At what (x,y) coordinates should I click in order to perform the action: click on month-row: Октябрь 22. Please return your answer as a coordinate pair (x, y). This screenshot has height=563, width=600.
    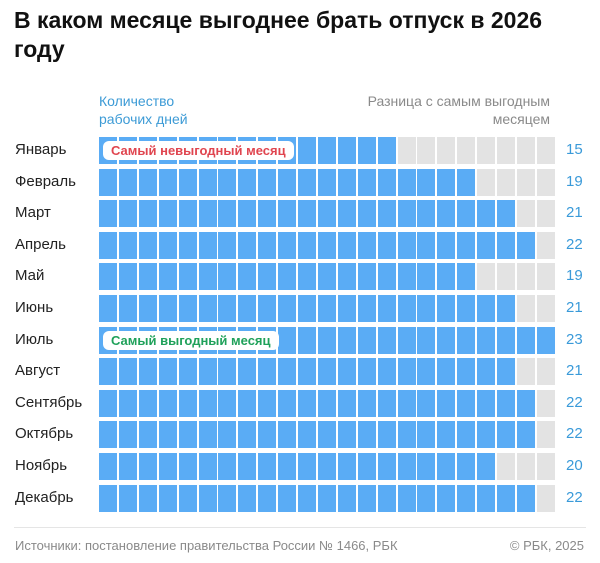
    Looking at the image, I should click on (300, 435).